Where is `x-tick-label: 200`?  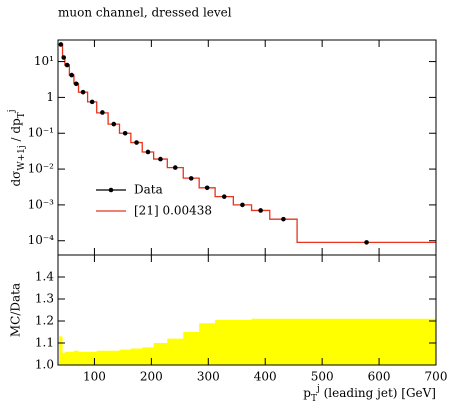 x-tick-label: 200 is located at coordinates (151, 377).